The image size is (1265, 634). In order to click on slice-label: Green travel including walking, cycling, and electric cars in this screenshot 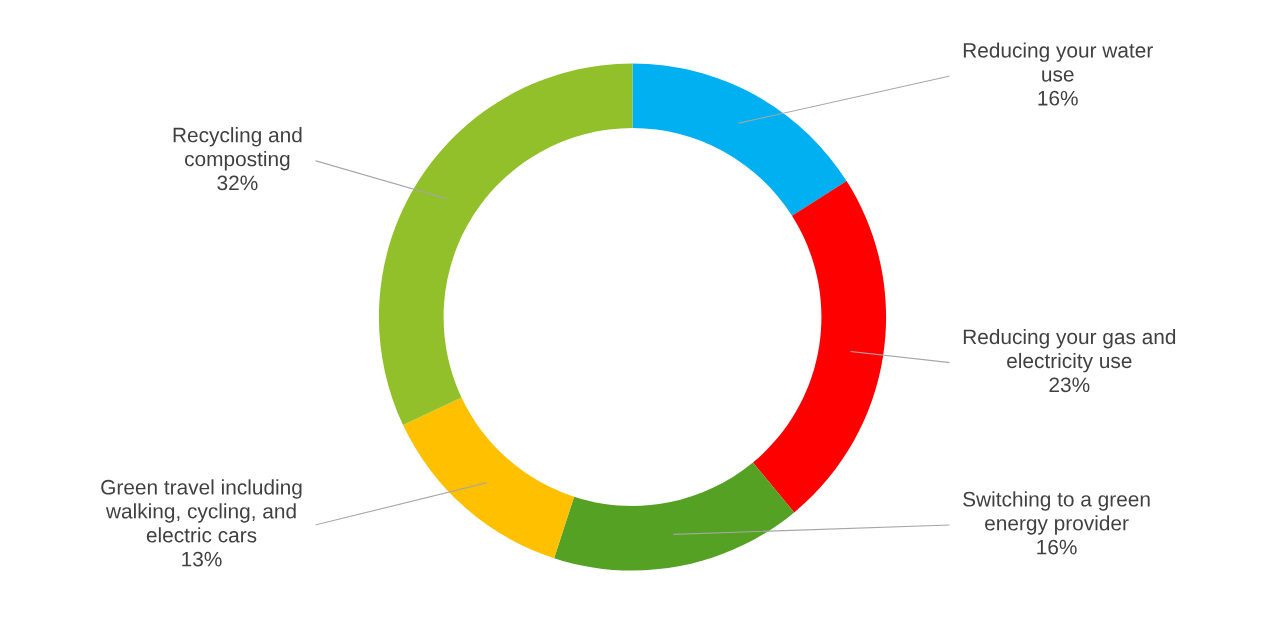, I will do `click(201, 511)`.